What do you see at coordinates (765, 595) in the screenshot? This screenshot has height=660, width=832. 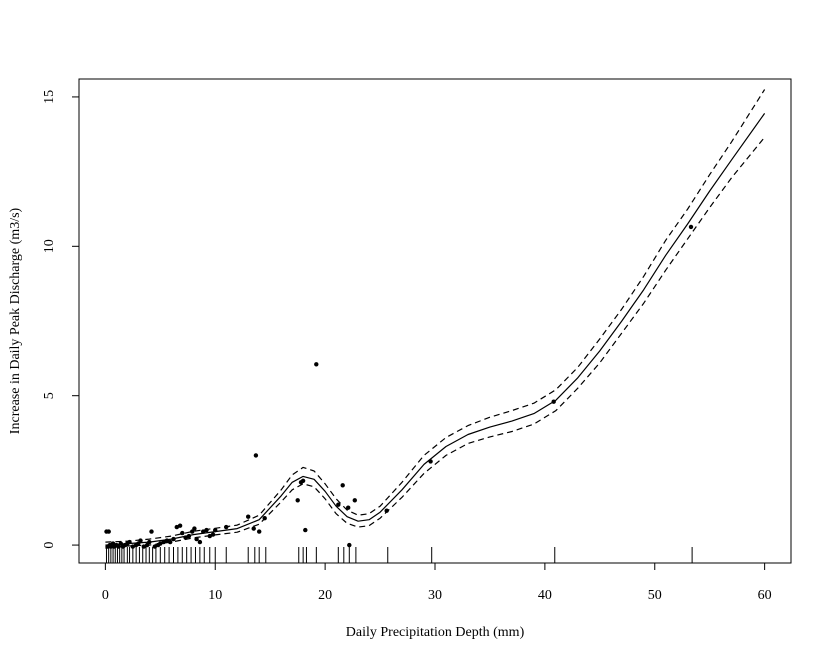 I see `x-tick-label: 60` at bounding box center [765, 595].